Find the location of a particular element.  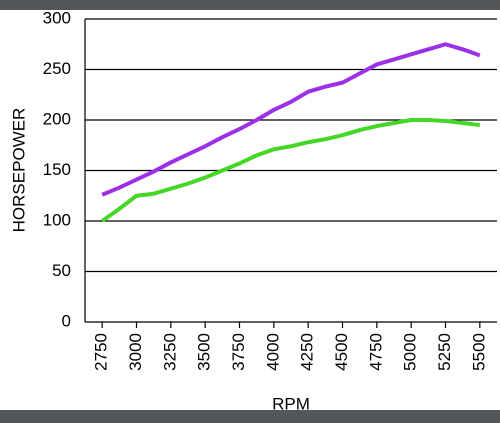

x-tick-label: 4750 is located at coordinates (375, 352).